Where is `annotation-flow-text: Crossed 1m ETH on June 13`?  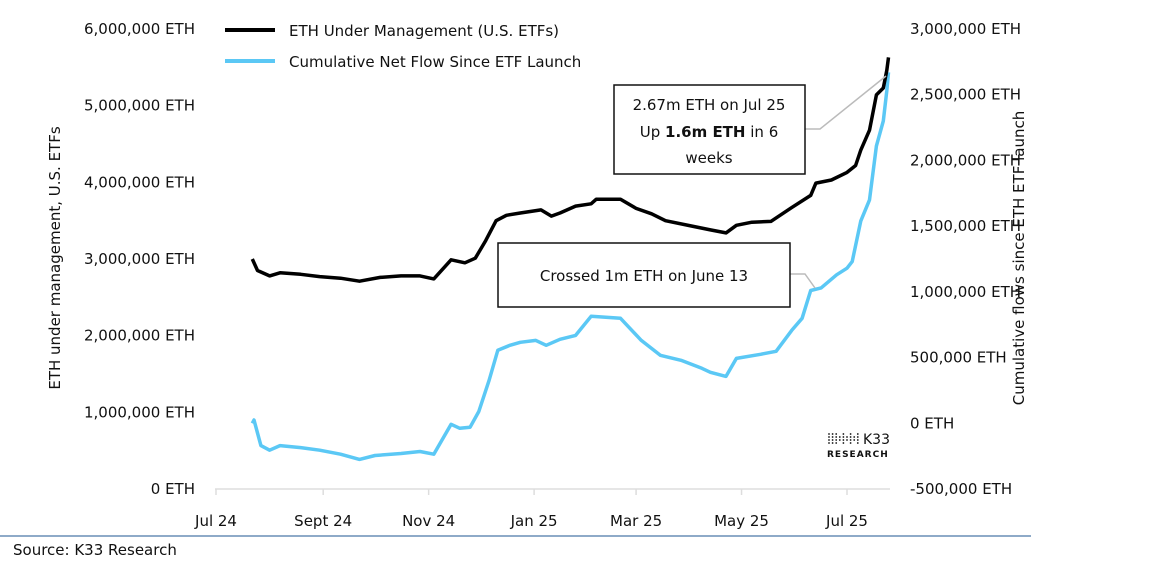 annotation-flow-text: Crossed 1m ETH on June 13 is located at coordinates (644, 276).